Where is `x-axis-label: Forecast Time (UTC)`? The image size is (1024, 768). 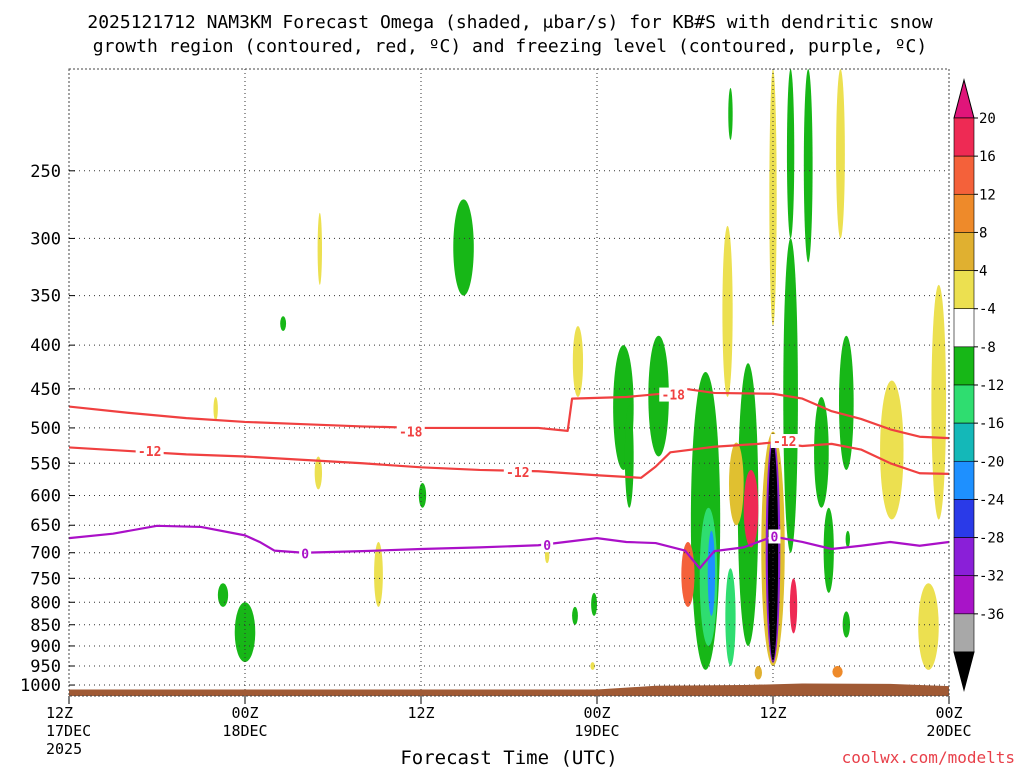
x-axis-label: Forecast Time (UTC) is located at coordinates (508, 757).